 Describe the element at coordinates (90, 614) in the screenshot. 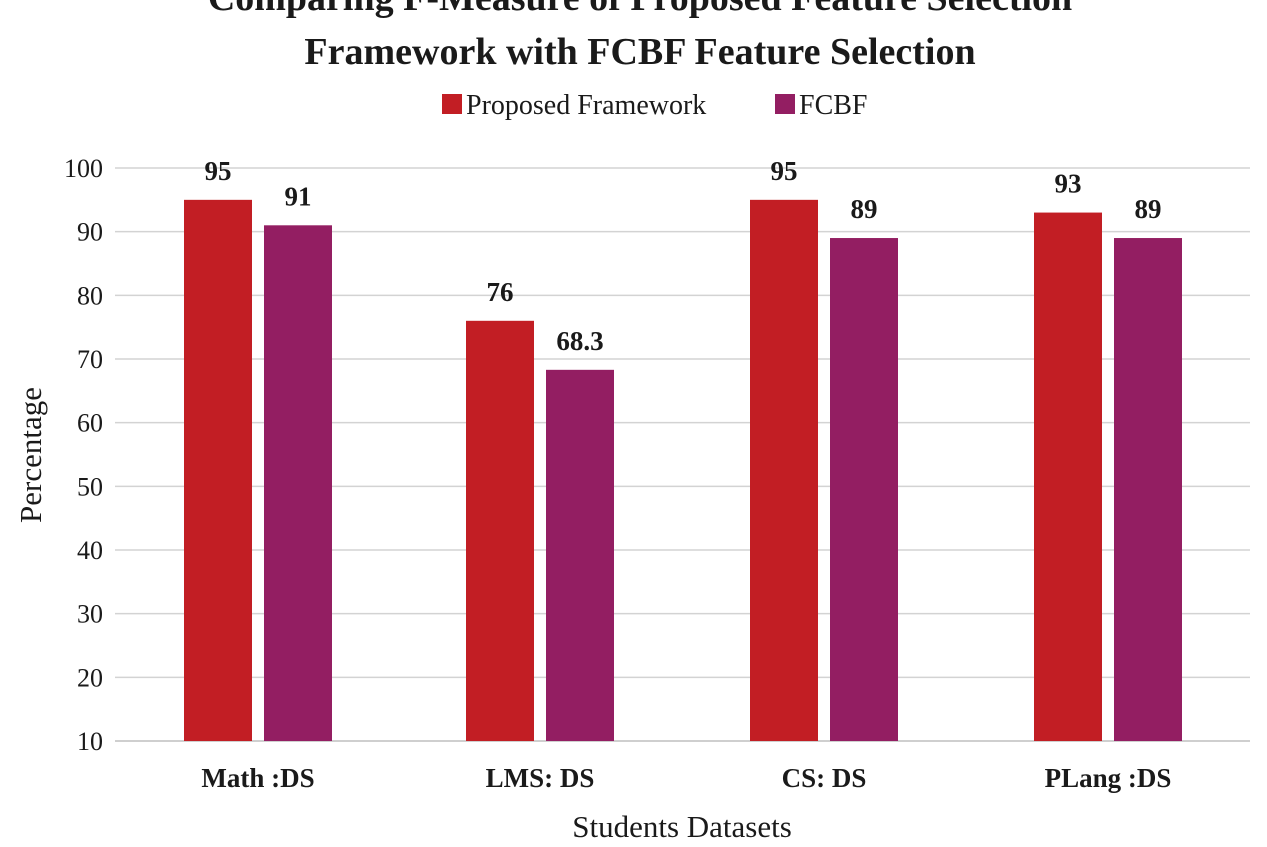

I see `y-tick-label-30: 30` at that location.